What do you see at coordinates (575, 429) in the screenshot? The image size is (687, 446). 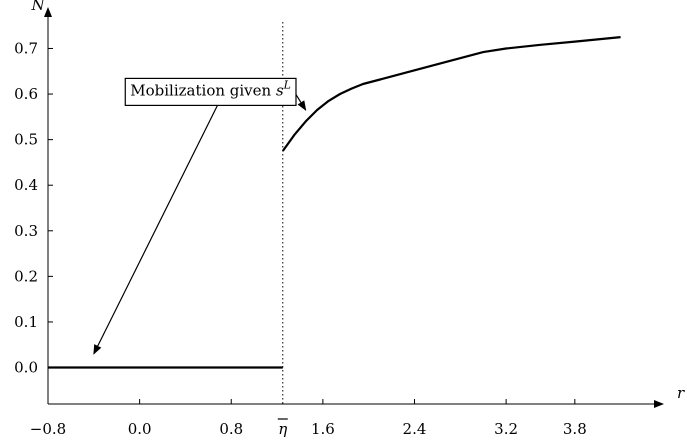 I see `x-tick-label: 3.8` at bounding box center [575, 429].